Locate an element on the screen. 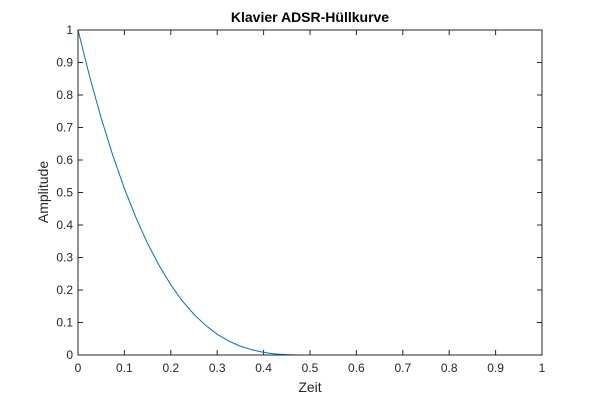  x-tick-labels: 0 0.1 0.2 0.3 0.4 0.5 0.6 0.7 0.8 0.9 1 is located at coordinates (310, 368).